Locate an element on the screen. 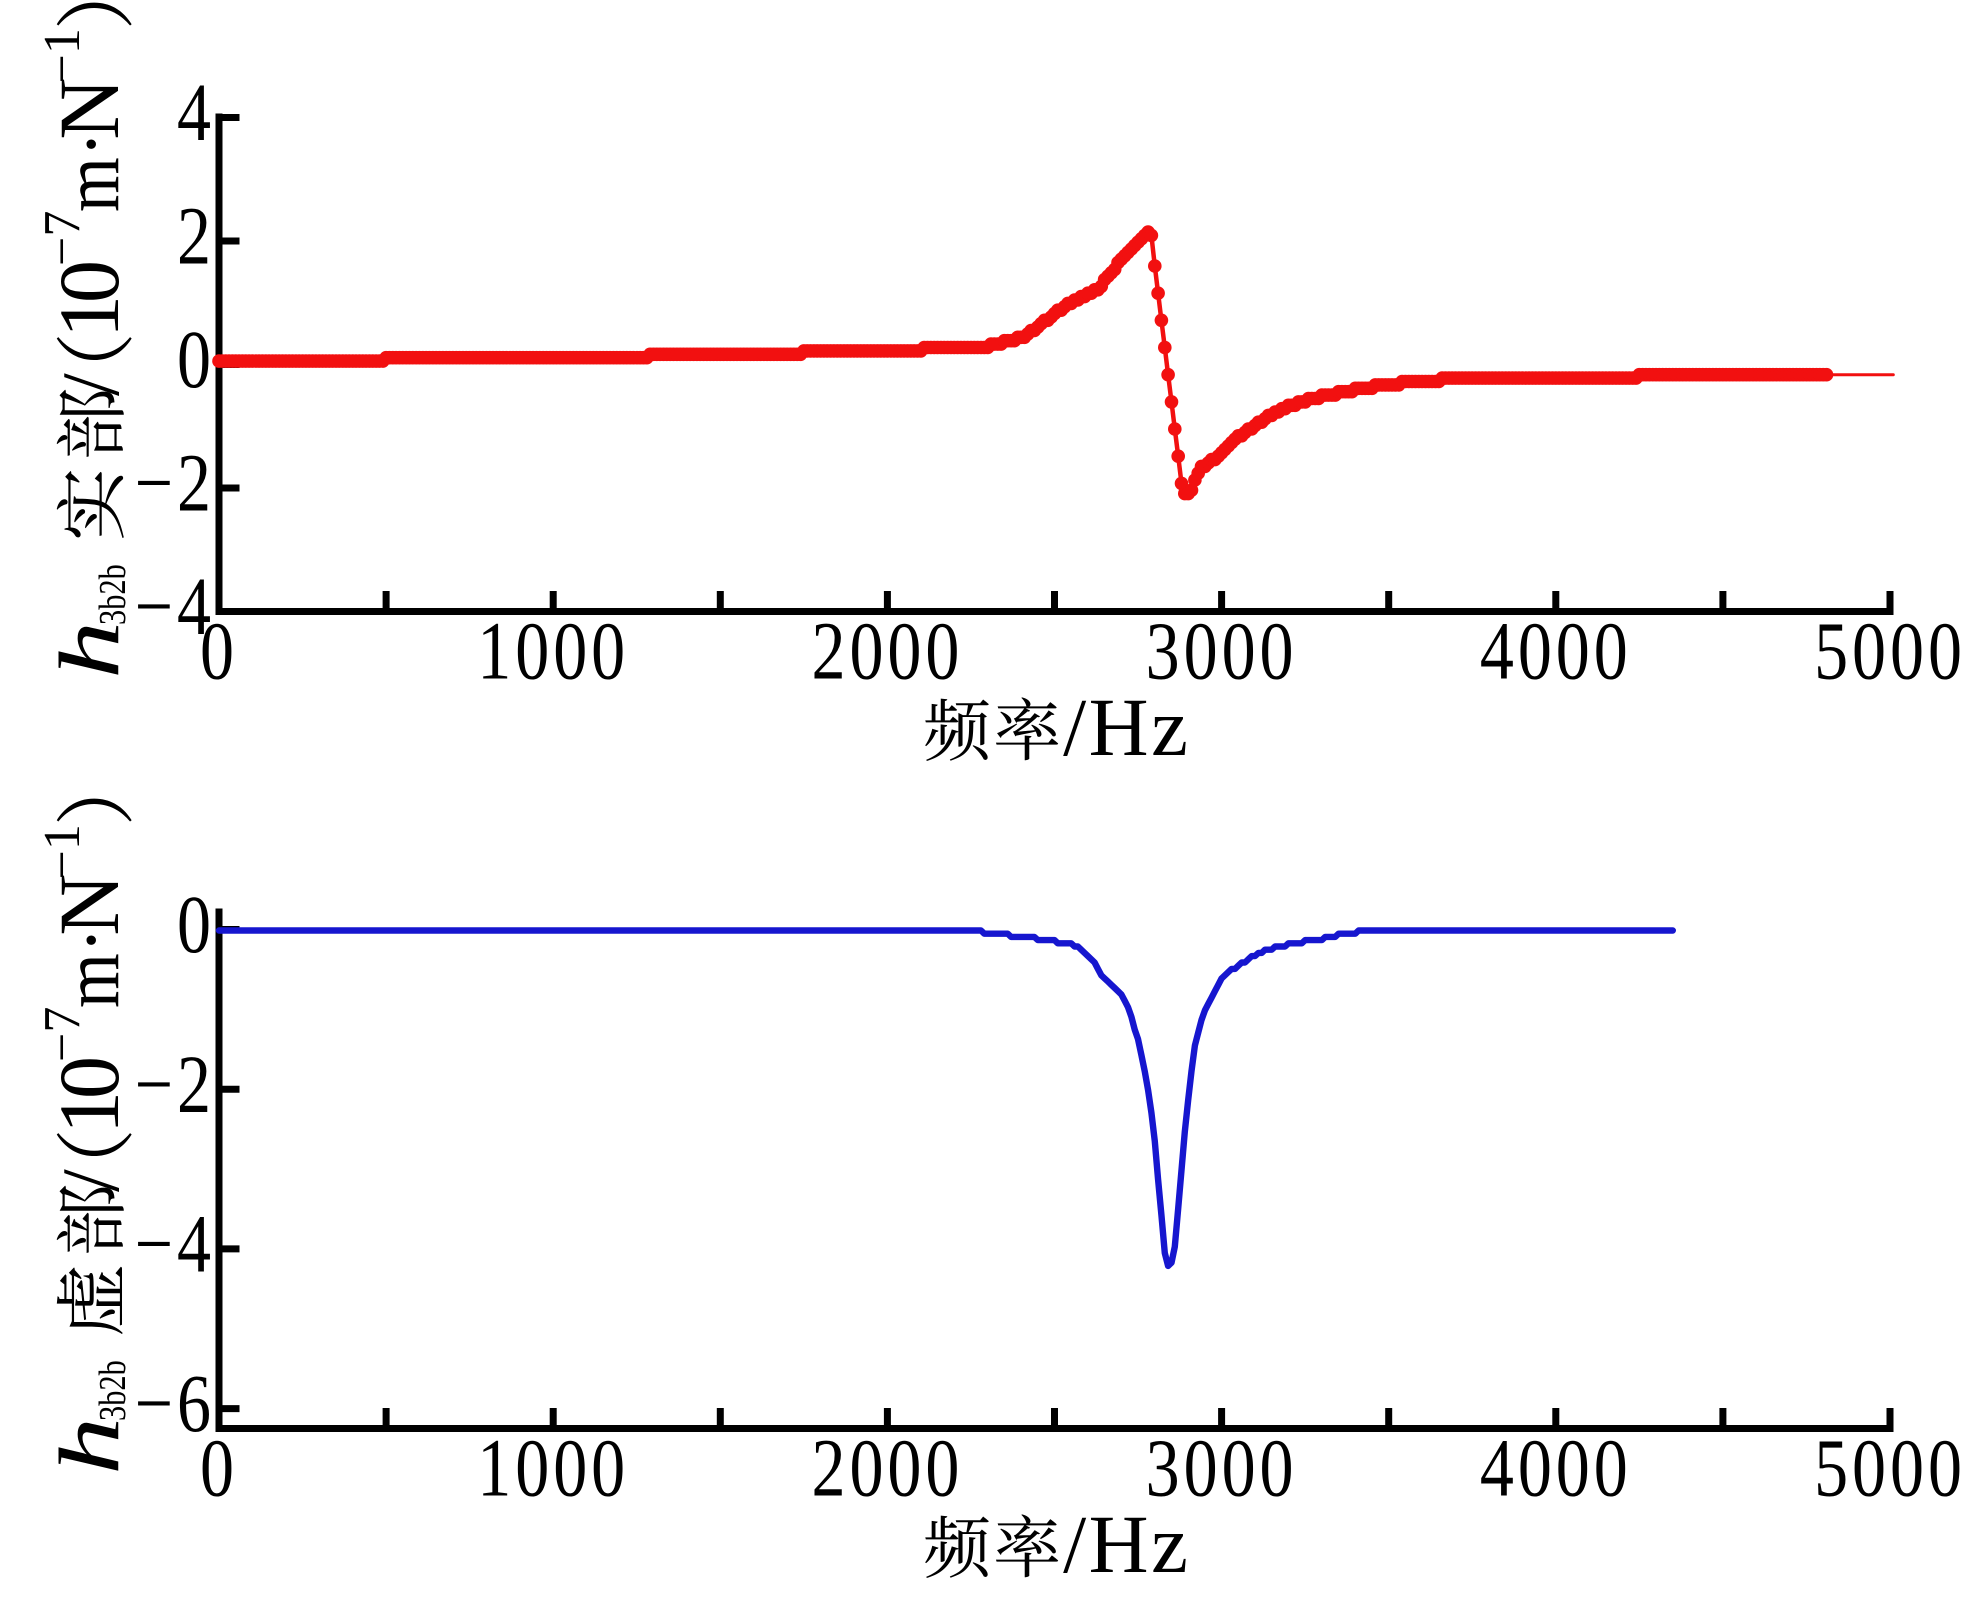 The width and height of the screenshot is (1971, 1620). svg-text: −6 is located at coordinates (175, 1404).